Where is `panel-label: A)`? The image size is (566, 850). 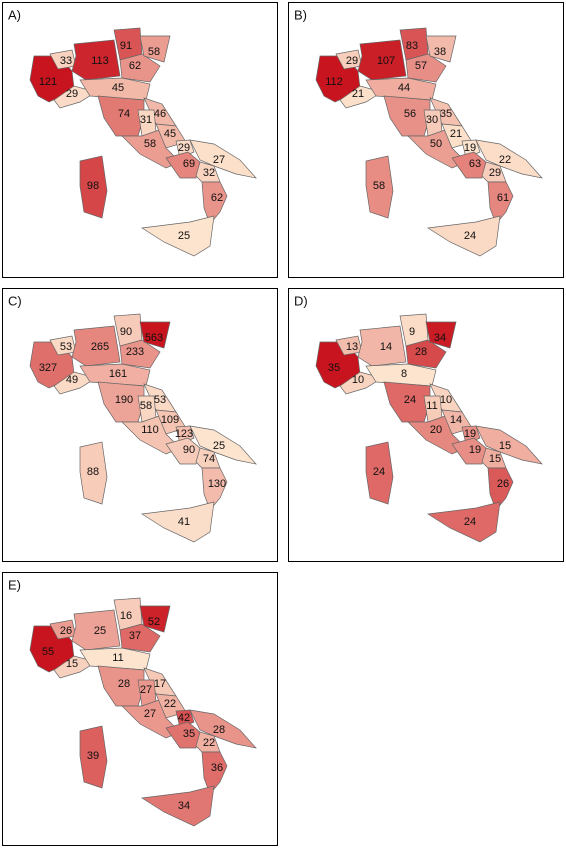
panel-label: A) is located at coordinates (14, 14).